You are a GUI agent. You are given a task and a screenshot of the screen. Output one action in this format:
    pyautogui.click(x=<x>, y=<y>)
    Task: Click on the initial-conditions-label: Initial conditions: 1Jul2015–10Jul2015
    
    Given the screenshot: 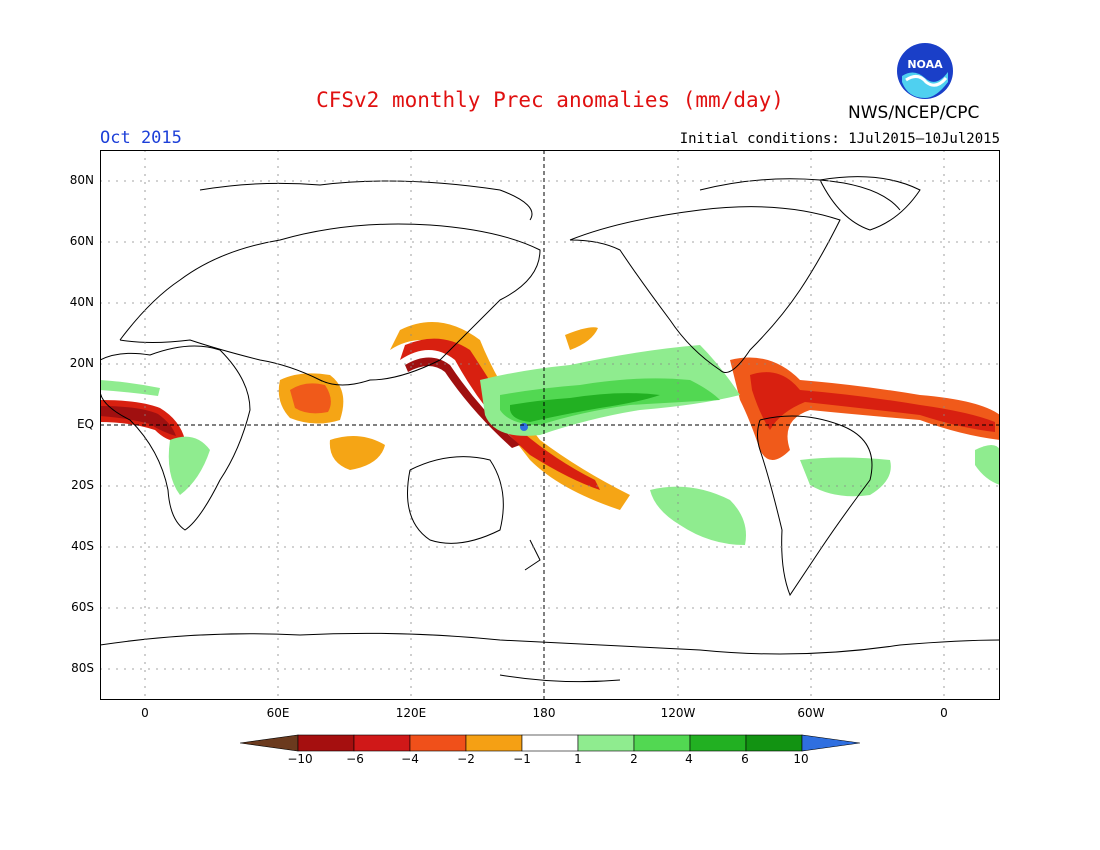 What is the action you would take?
    pyautogui.click(x=839, y=139)
    